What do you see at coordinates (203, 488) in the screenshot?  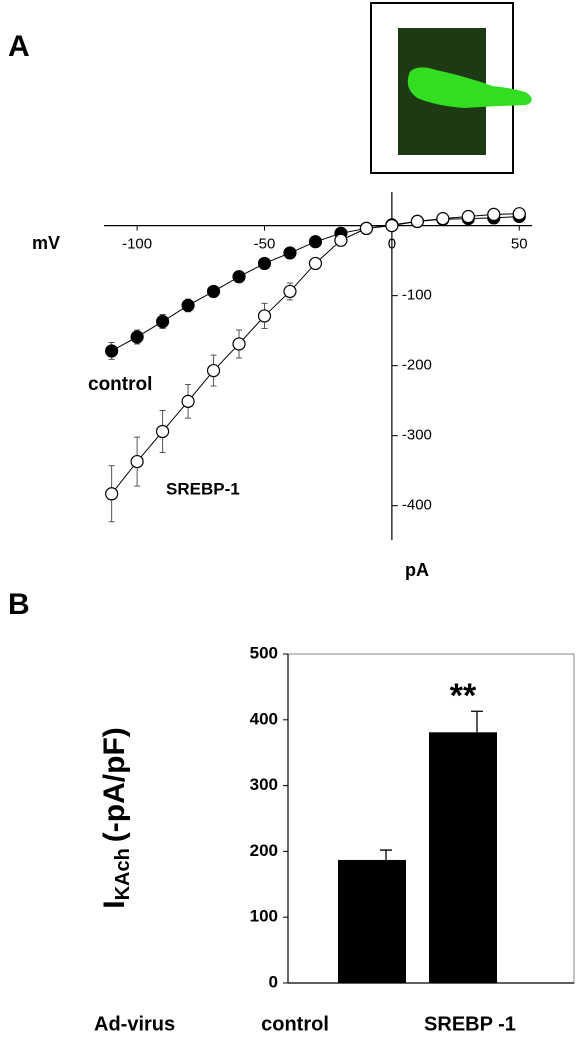 I see `series-label: SREBP-1` at bounding box center [203, 488].